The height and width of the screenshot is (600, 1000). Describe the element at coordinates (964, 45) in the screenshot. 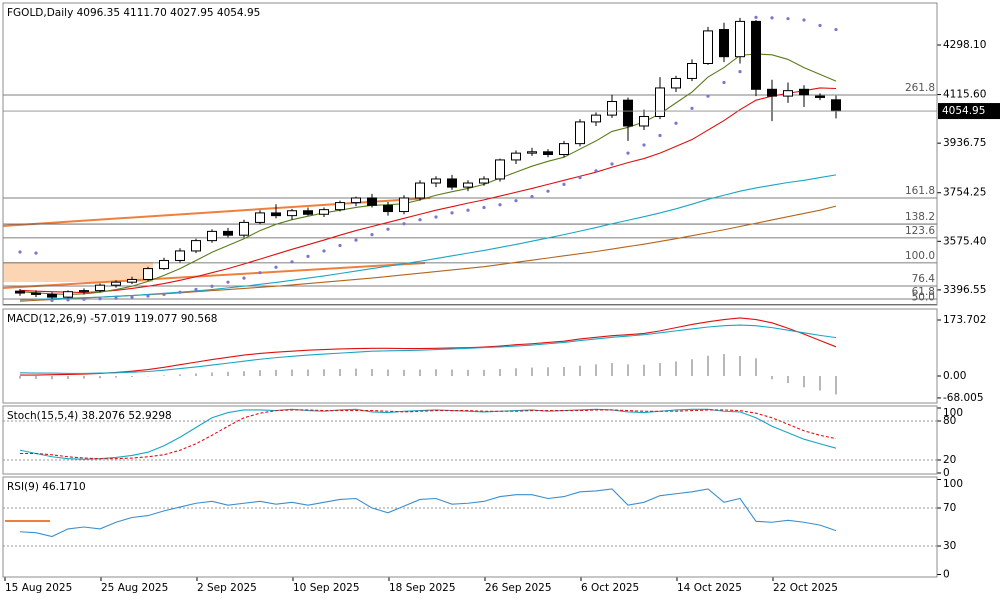

I see `y-tick-label: 4298.10` at that location.